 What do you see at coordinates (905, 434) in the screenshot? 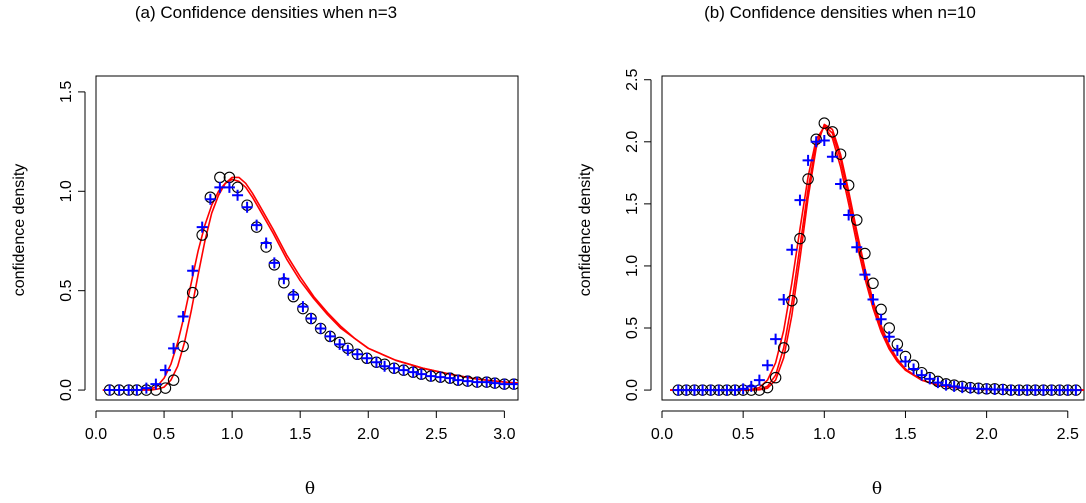
I see `panel-b-x-tick-label: 1.5` at bounding box center [905, 434].